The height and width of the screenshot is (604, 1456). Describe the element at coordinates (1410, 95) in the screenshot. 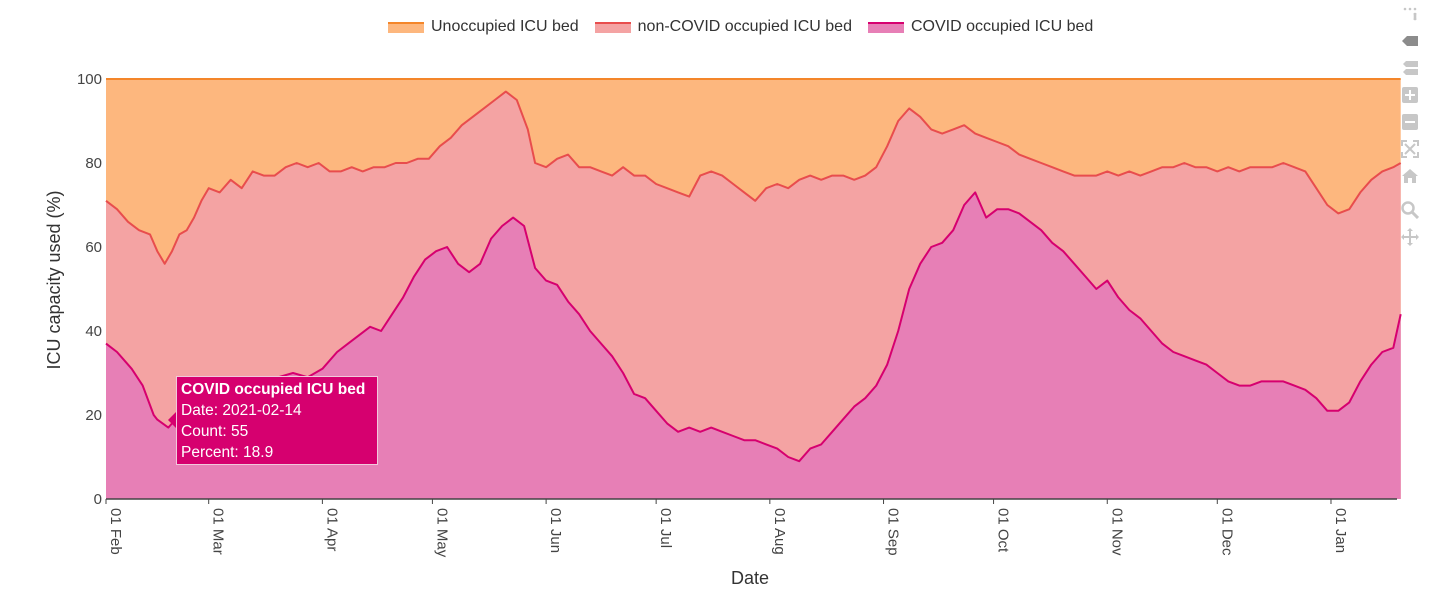

I see `zoom-in-icon` at that location.